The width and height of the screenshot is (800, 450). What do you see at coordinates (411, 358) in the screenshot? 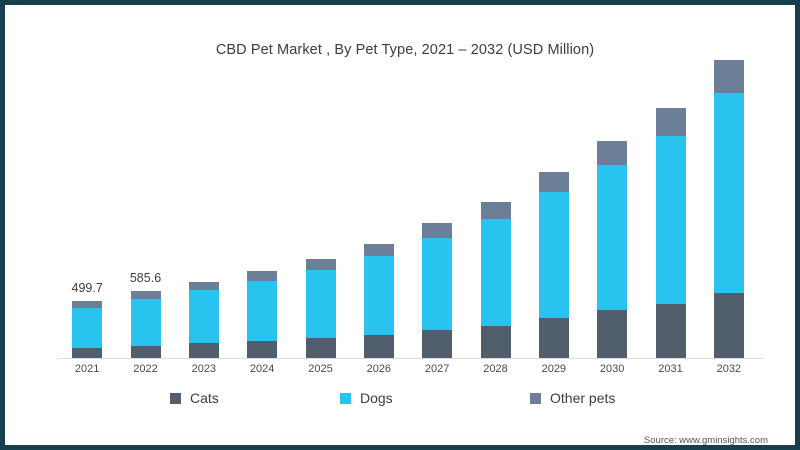
I see `x-axis-line` at bounding box center [411, 358].